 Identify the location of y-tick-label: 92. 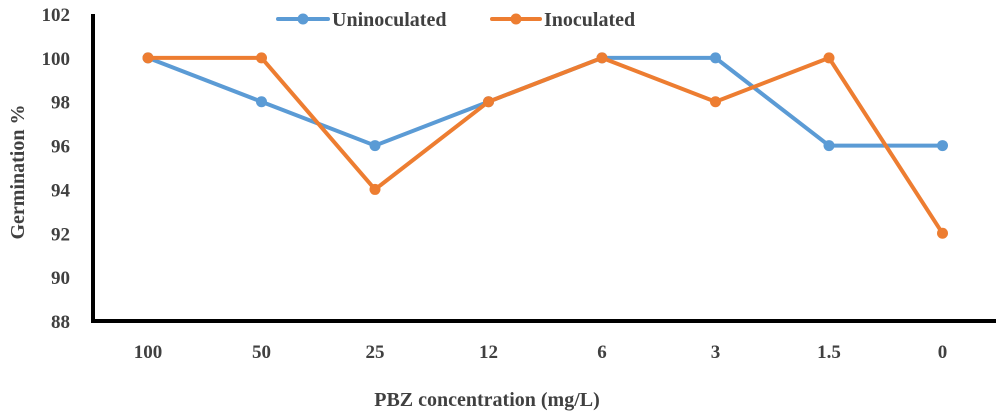
(60, 234).